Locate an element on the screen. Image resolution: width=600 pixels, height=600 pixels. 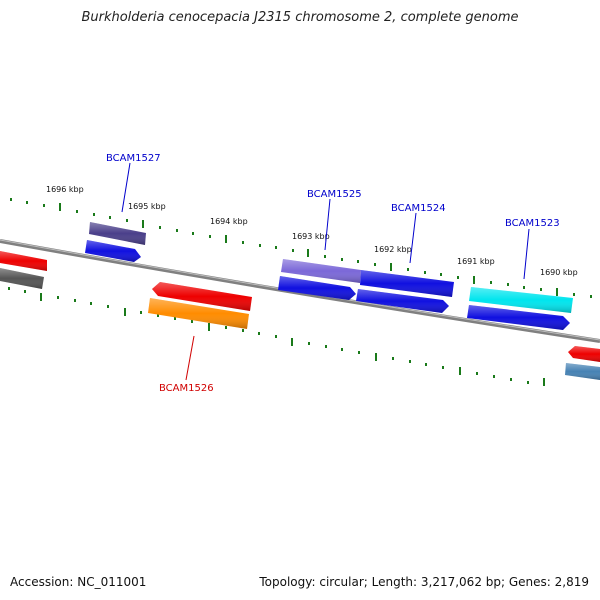
feature-cyan is located at coordinates (521, 300).